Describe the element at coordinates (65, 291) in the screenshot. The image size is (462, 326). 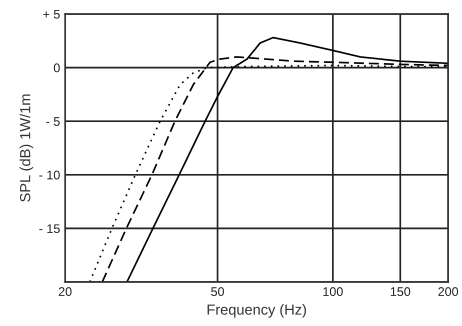
I see `x-tick-label: 20` at that location.